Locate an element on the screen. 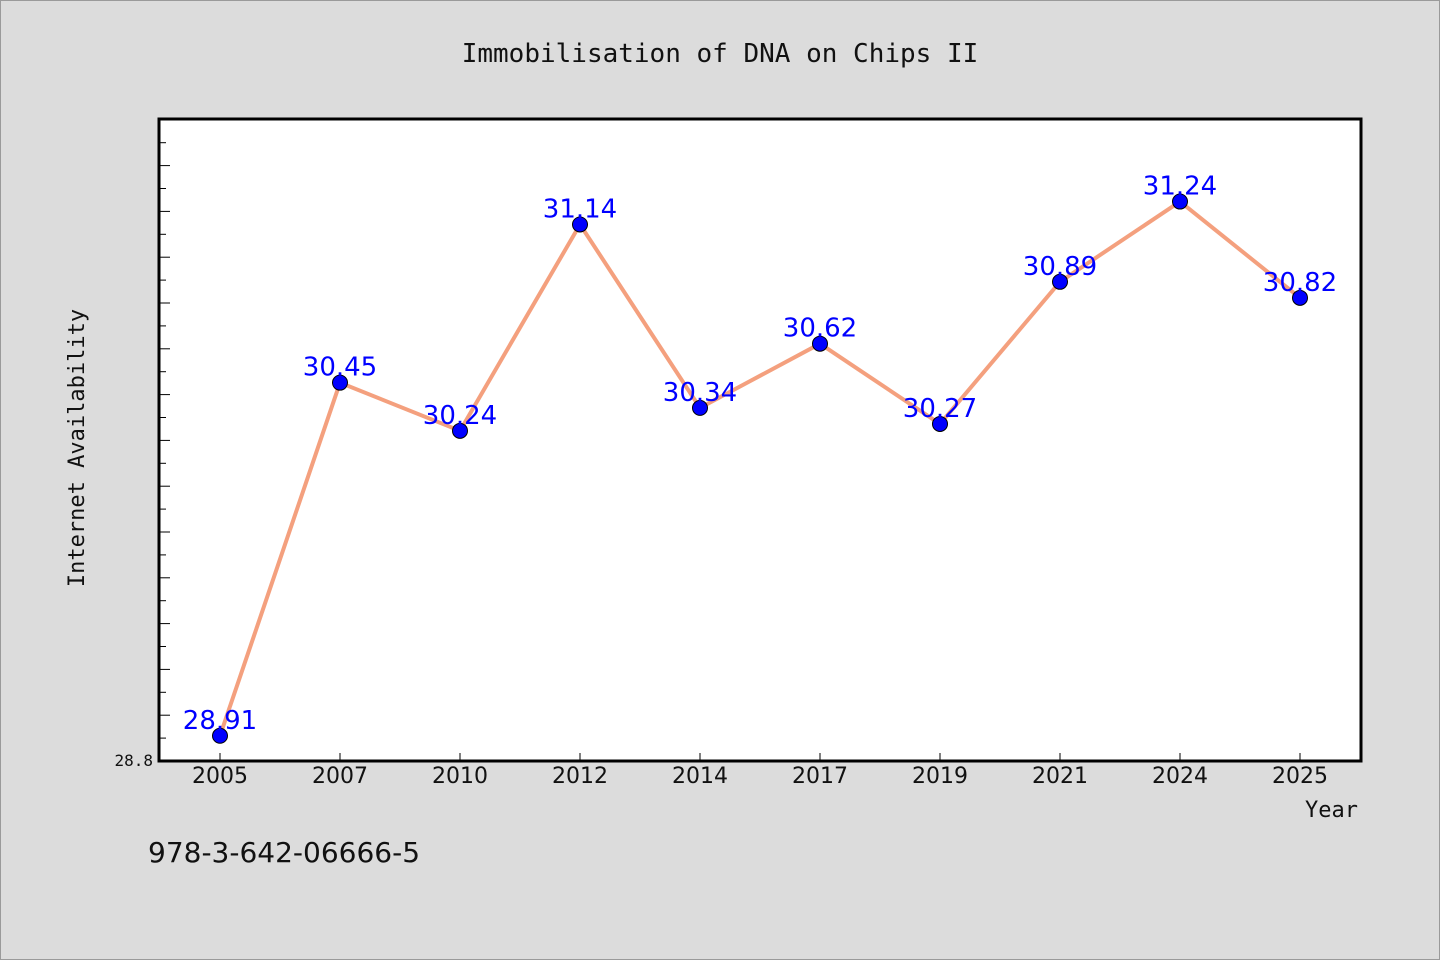 Image resolution: width=1440 pixels, height=960 pixels. x-tick-label: 2005 is located at coordinates (220, 776).